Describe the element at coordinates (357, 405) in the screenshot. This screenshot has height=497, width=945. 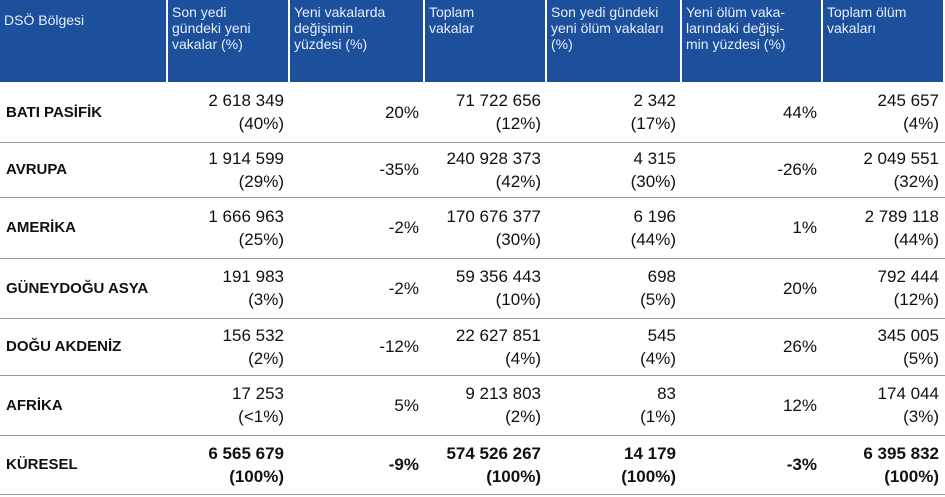
I see `data-cell: 5%` at that location.